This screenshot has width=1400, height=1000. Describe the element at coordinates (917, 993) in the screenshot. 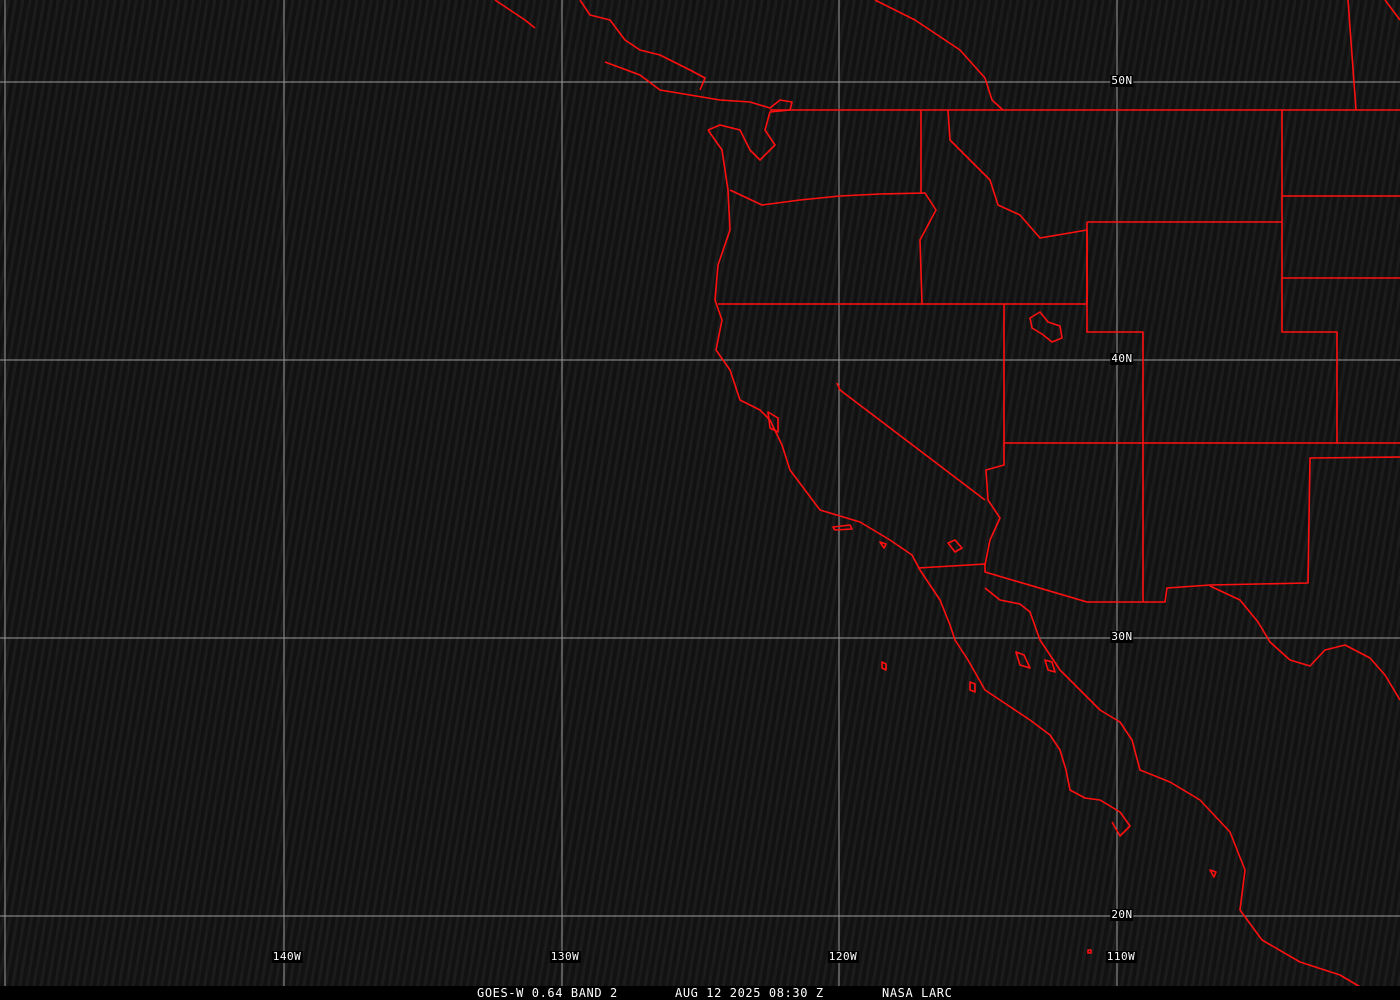

I see `caption-source: NASA LARC` at that location.